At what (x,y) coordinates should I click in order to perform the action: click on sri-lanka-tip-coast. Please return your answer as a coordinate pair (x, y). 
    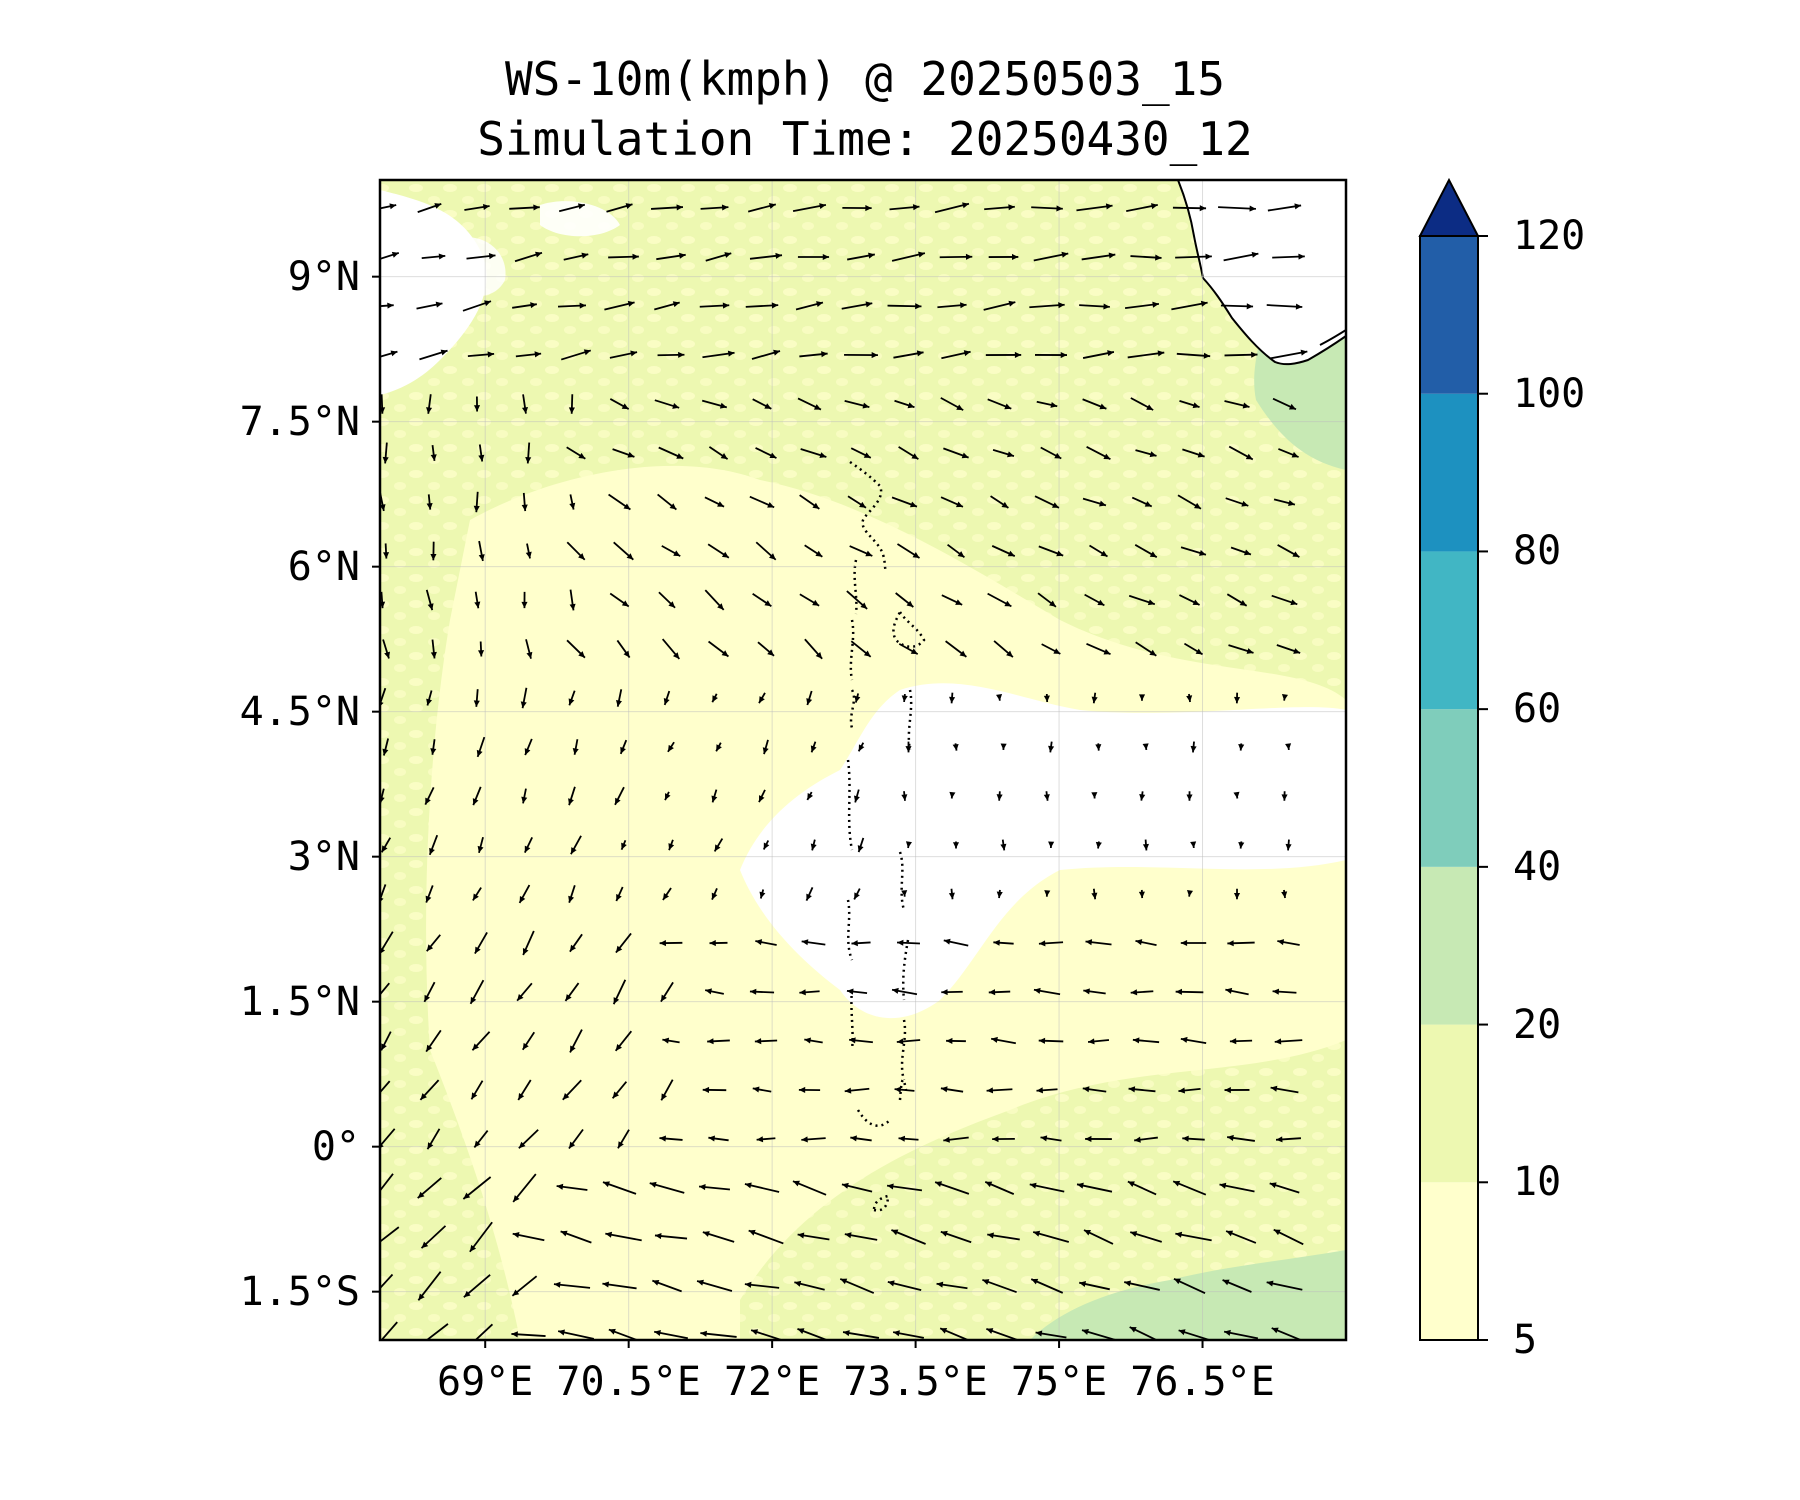
    Looking at the image, I should click on (1332, 337).